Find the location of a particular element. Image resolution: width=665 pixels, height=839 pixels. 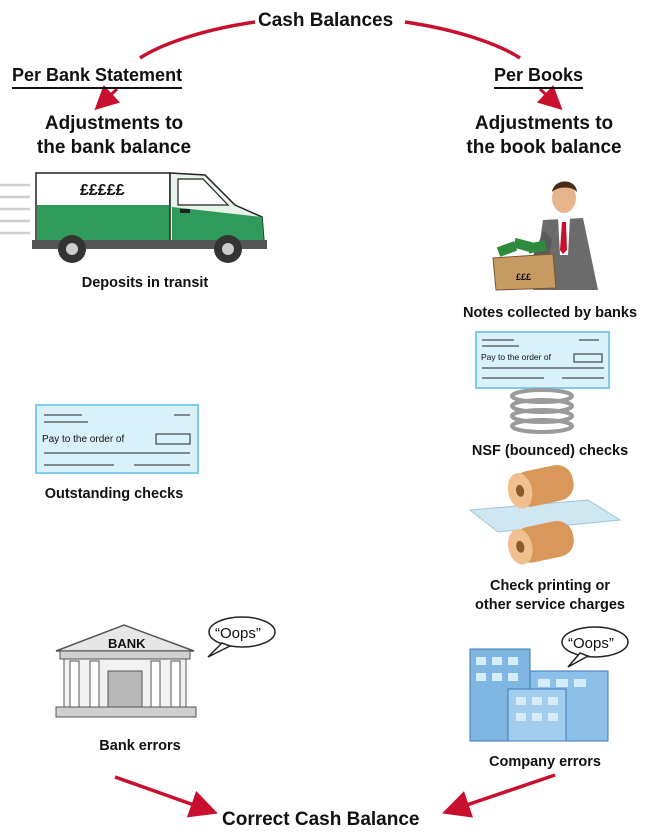

correct-cash-balance: Correct Cash Balance is located at coordinates (321, 819).